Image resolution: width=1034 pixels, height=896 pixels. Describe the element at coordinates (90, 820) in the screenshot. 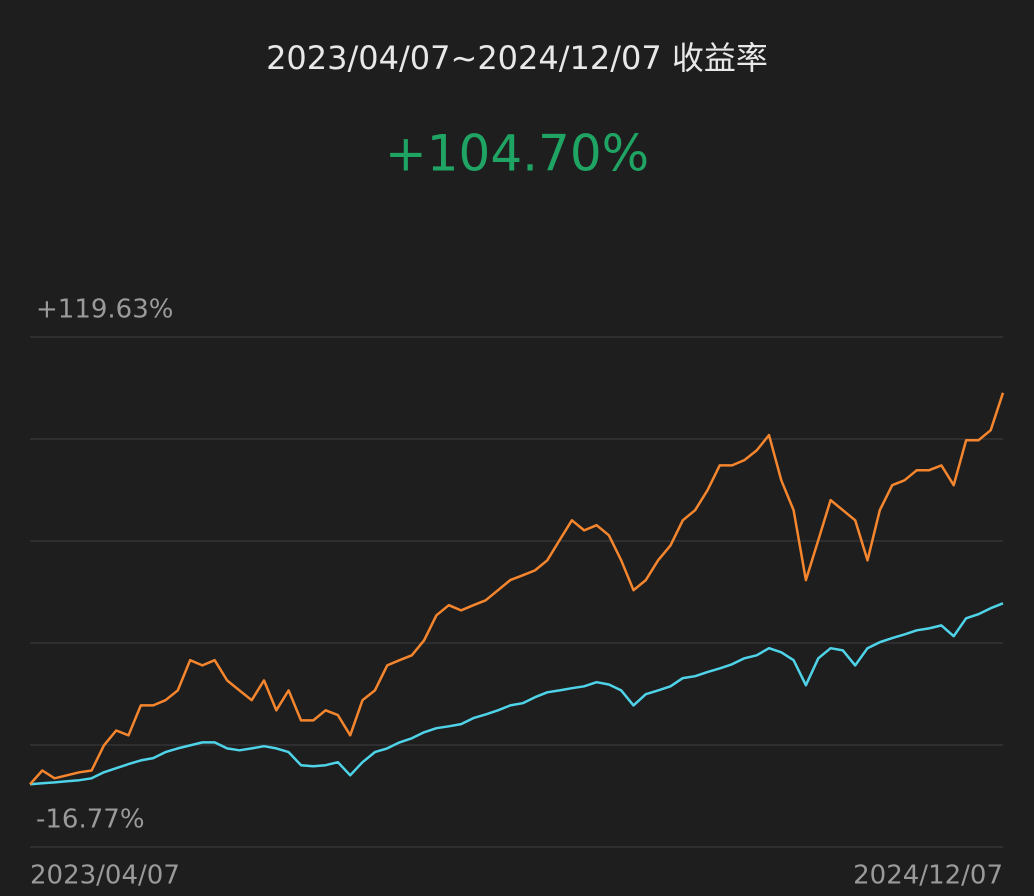

I see `y-tick-label: -16.77%` at that location.